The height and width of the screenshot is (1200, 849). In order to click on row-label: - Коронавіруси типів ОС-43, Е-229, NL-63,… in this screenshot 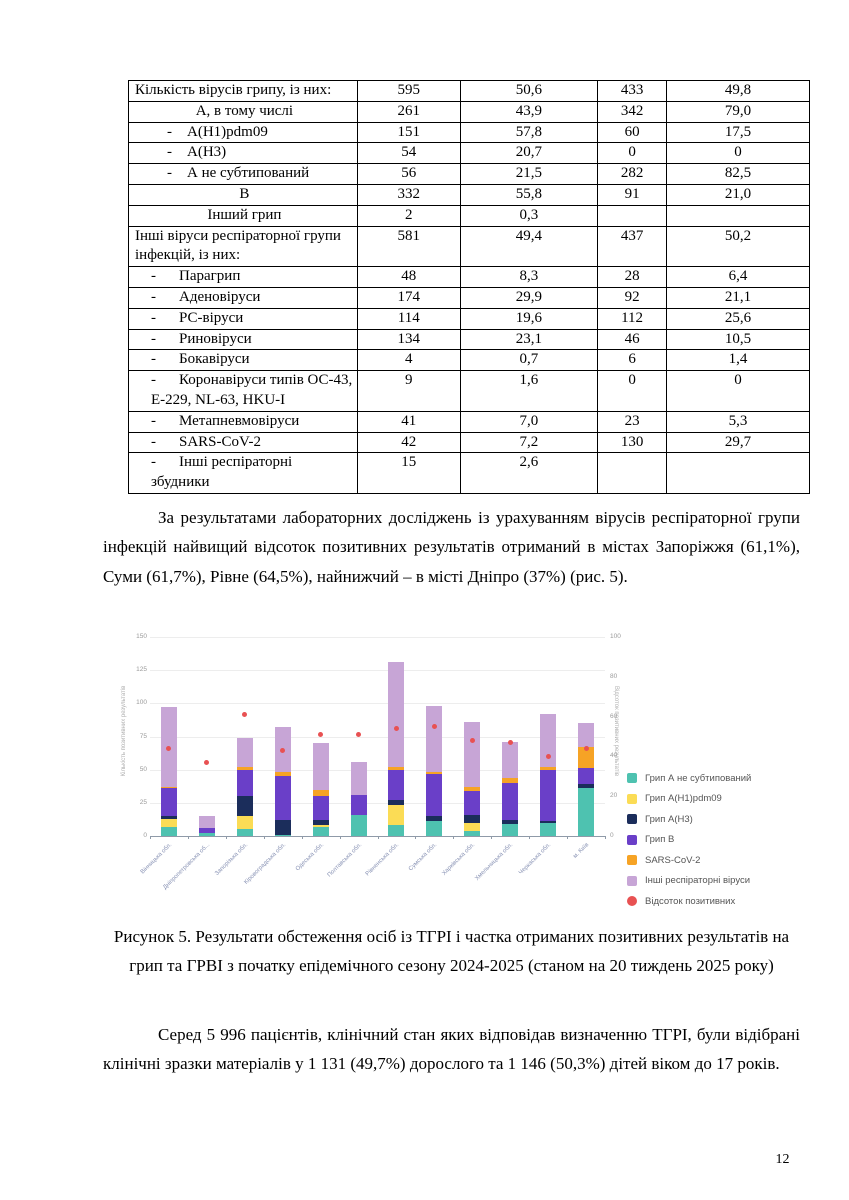, I will do `click(243, 391)`.